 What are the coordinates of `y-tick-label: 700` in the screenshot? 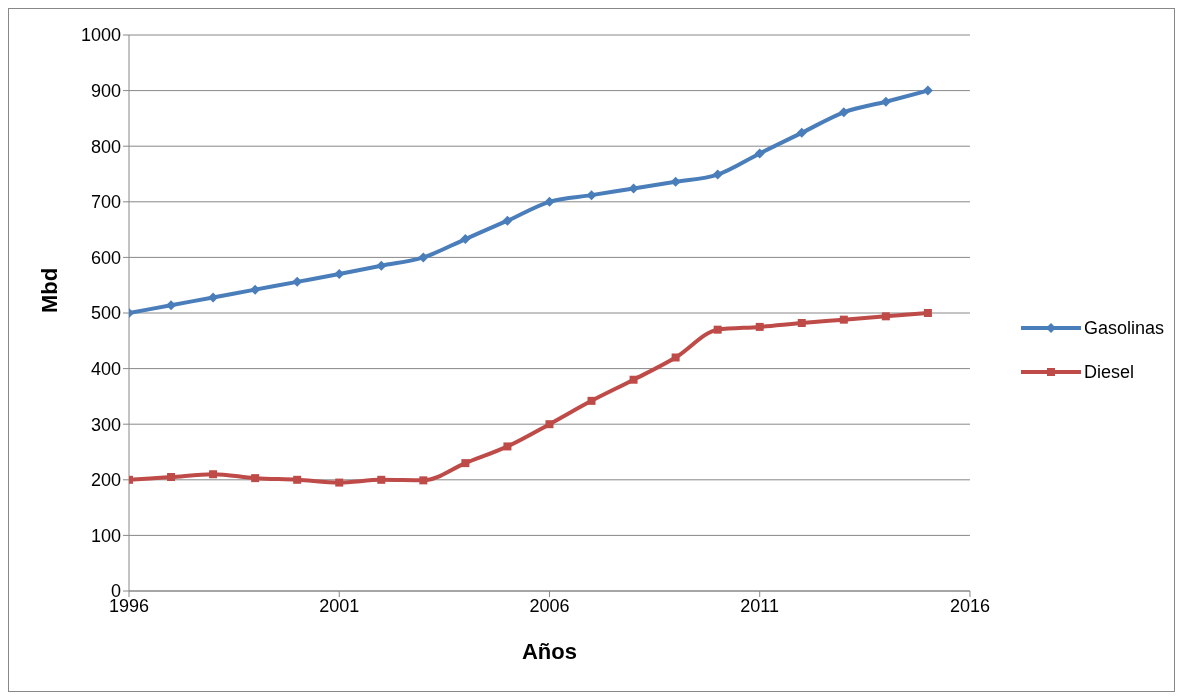 It's located at (105, 202).